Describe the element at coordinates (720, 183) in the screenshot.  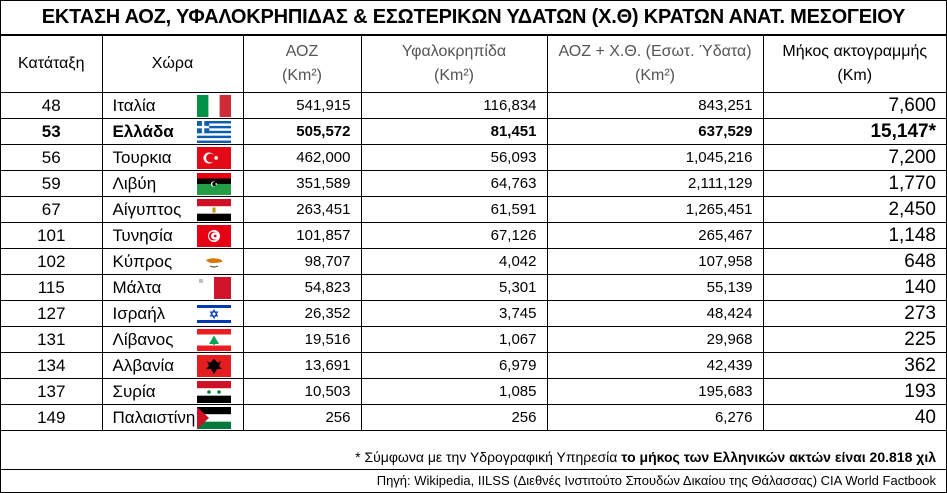
I see `eez-inner-cell-text: 2,111,129` at that location.